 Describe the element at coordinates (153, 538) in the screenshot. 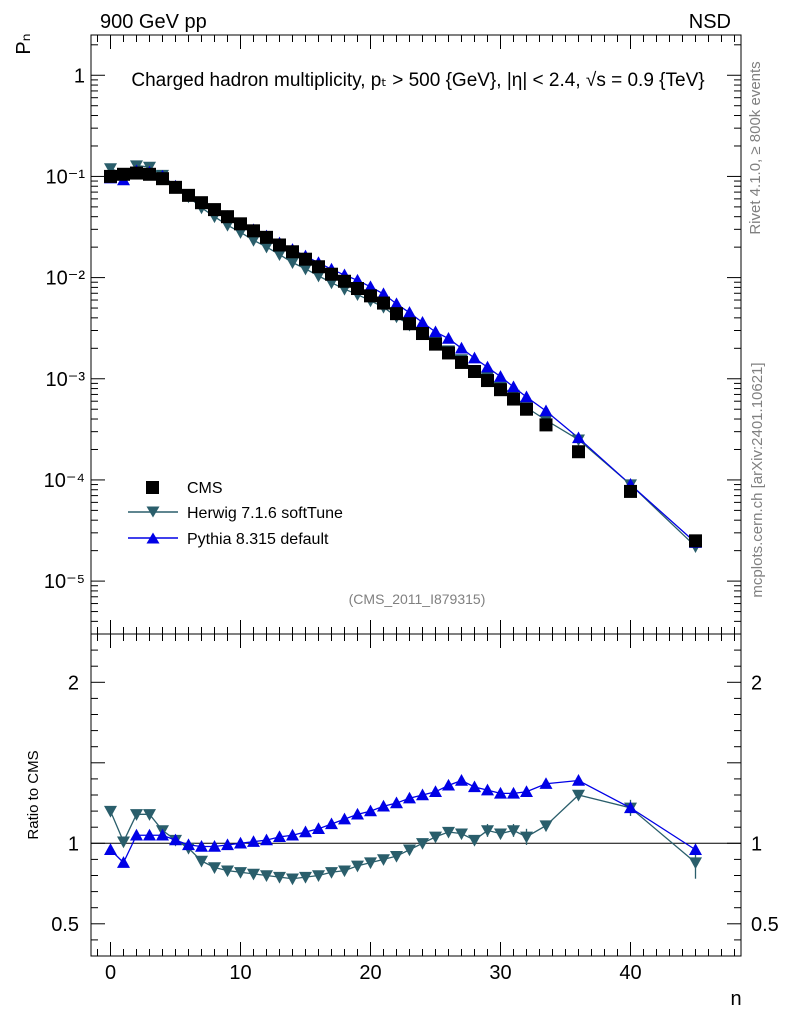

I see `legend-marker-pythia` at that location.